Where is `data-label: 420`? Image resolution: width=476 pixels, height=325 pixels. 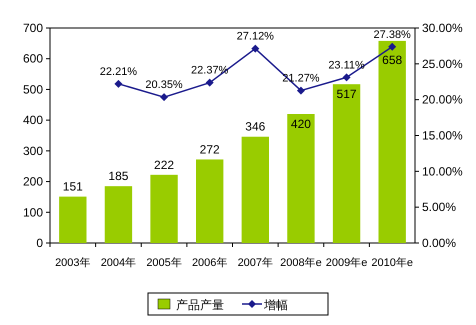
data-label: 420 is located at coordinates (301, 124).